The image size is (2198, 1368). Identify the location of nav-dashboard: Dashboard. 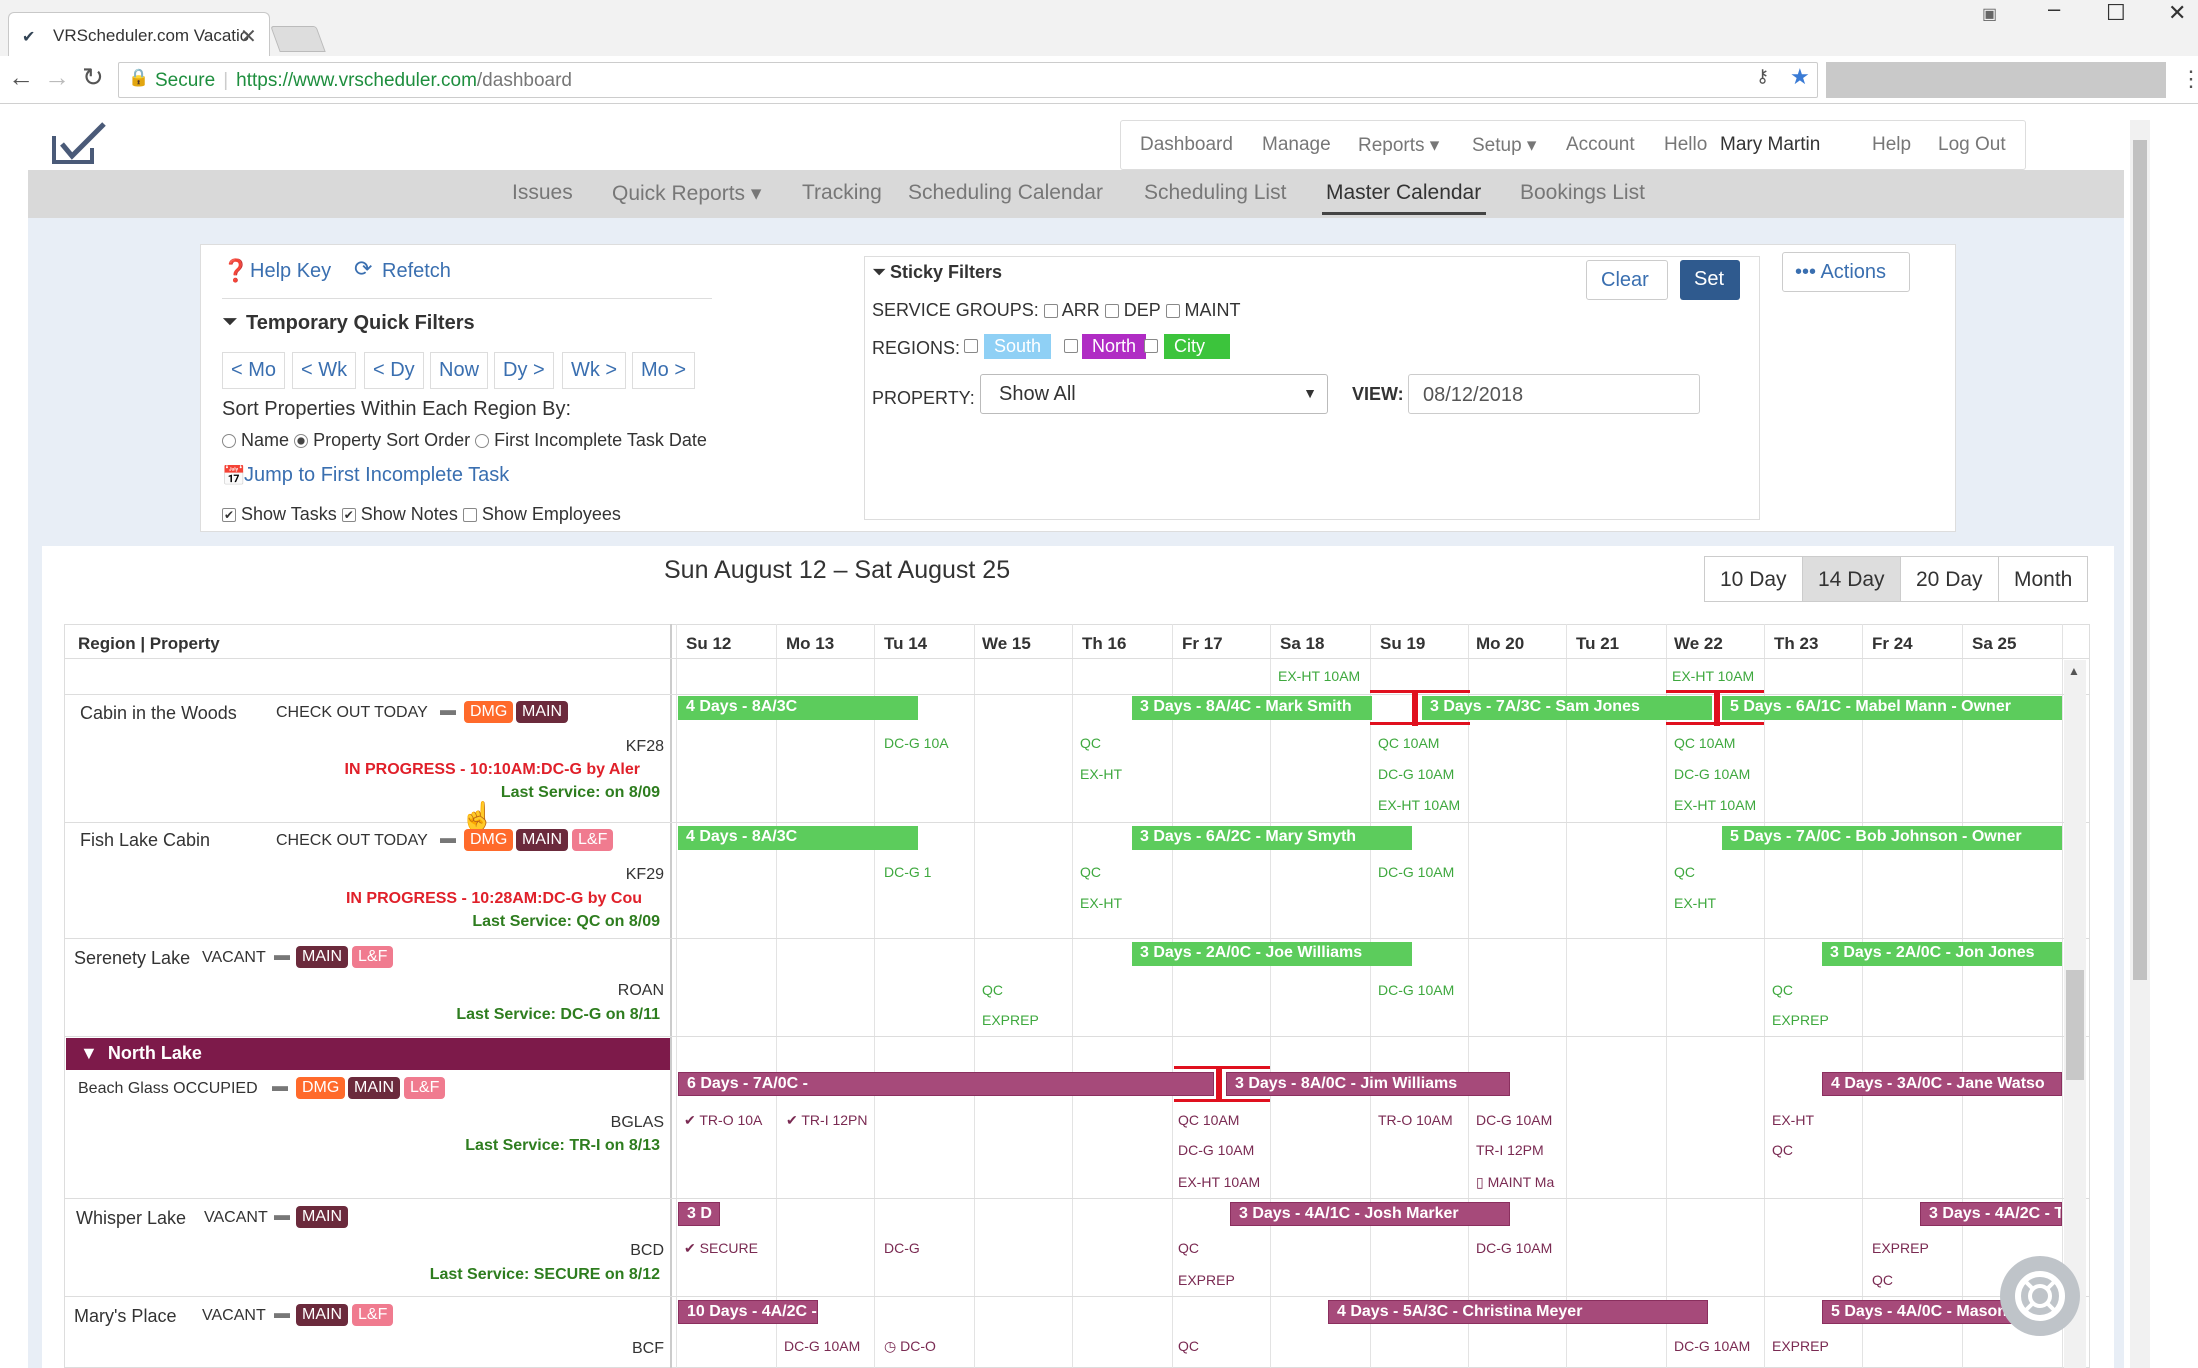
(1186, 144).